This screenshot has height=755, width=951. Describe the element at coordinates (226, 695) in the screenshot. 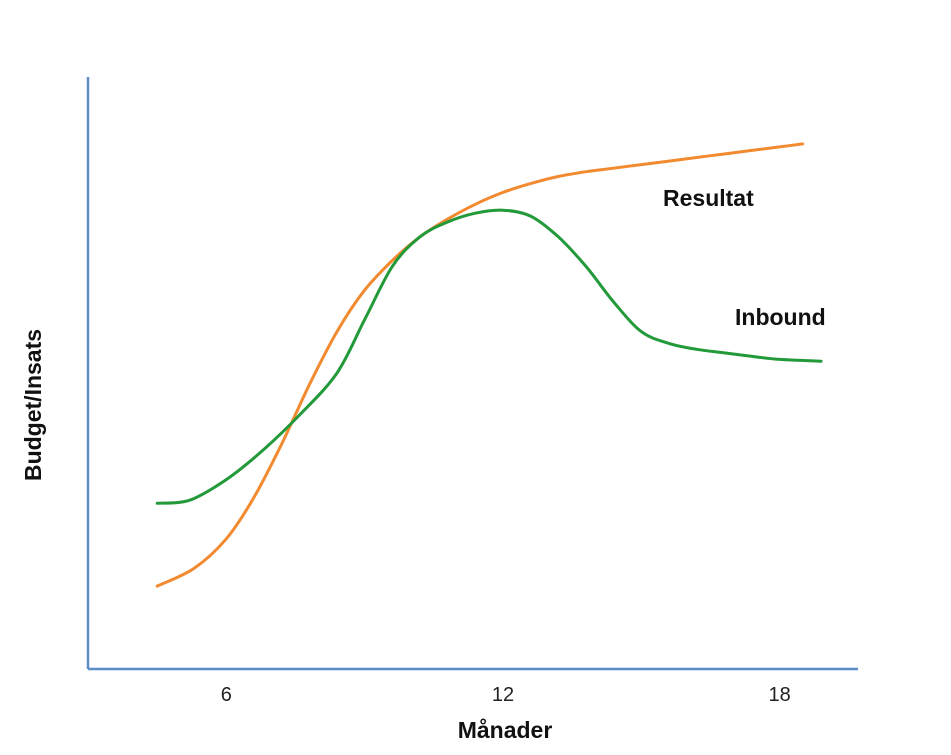

I see `x-tick-label: 6` at that location.